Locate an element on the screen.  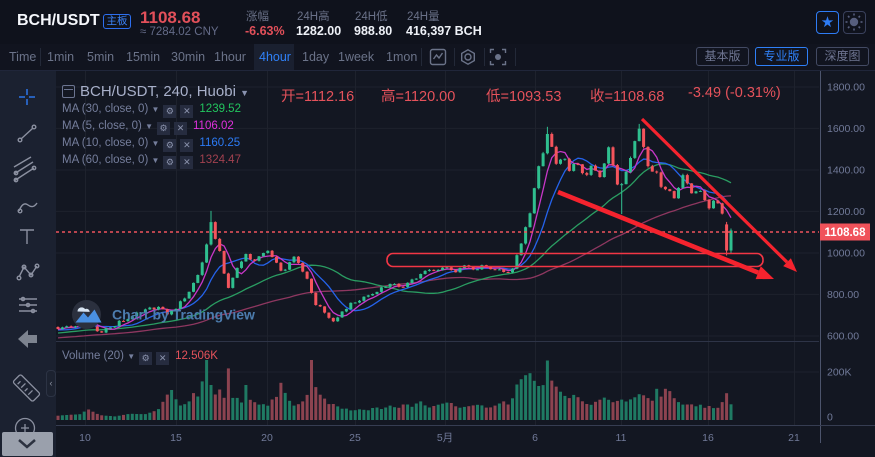
svg-text: 16 is located at coordinates (708, 438).